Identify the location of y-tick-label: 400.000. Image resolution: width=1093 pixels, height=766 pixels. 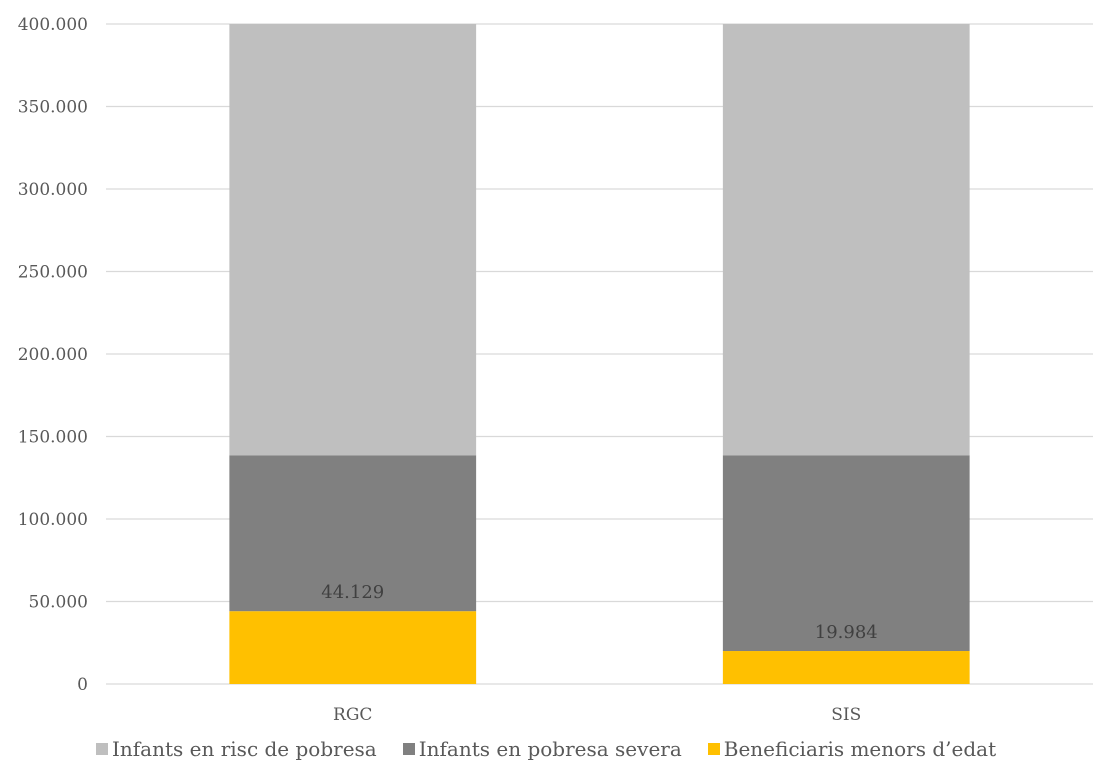
(53, 25).